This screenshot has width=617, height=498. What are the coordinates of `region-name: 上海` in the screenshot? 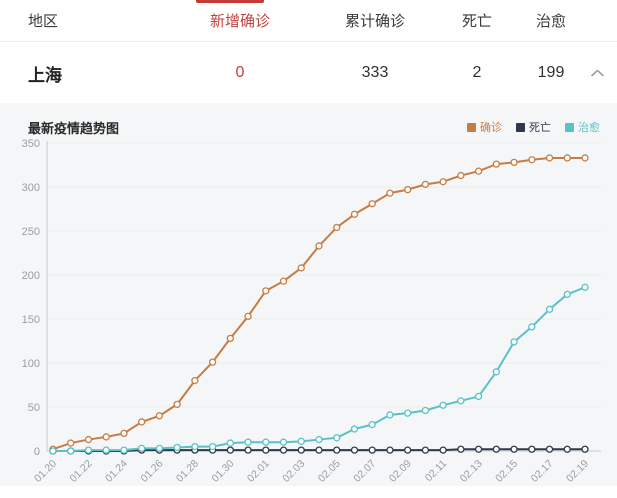 It's located at (45, 75).